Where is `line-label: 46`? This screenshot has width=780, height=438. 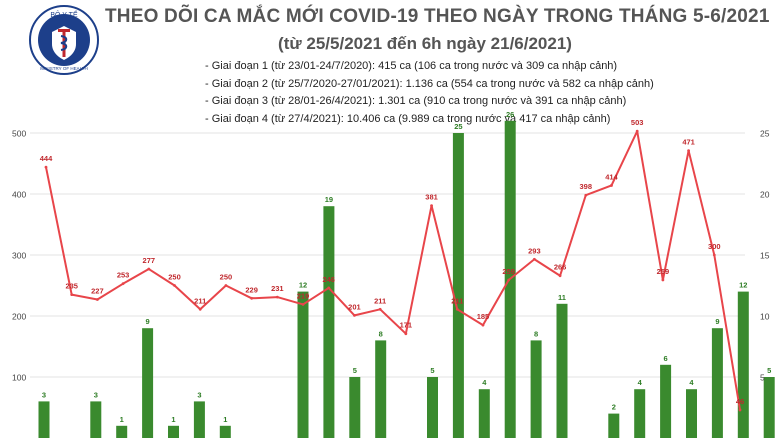 line-label: 46 is located at coordinates (740, 401).